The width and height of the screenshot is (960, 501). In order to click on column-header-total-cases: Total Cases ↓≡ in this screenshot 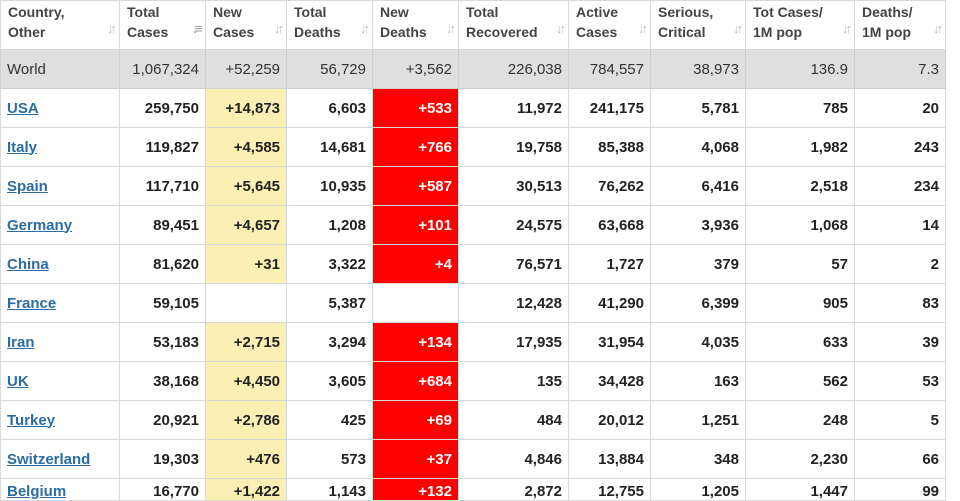, I will do `click(162, 25)`.